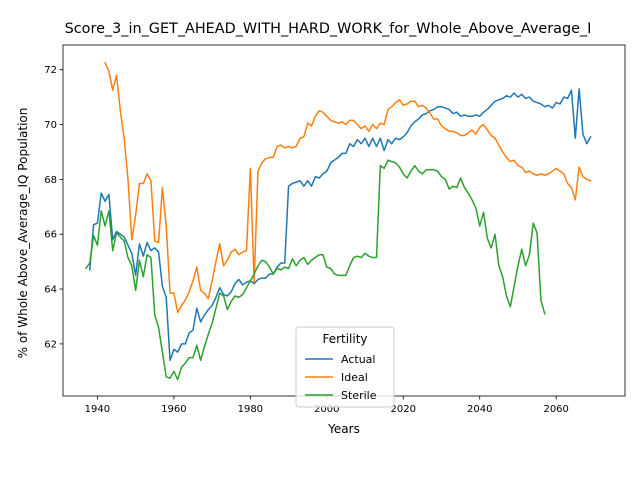 Image resolution: width=640 pixels, height=484 pixels. I want to click on y-tick-label: 72, so click(50, 70).